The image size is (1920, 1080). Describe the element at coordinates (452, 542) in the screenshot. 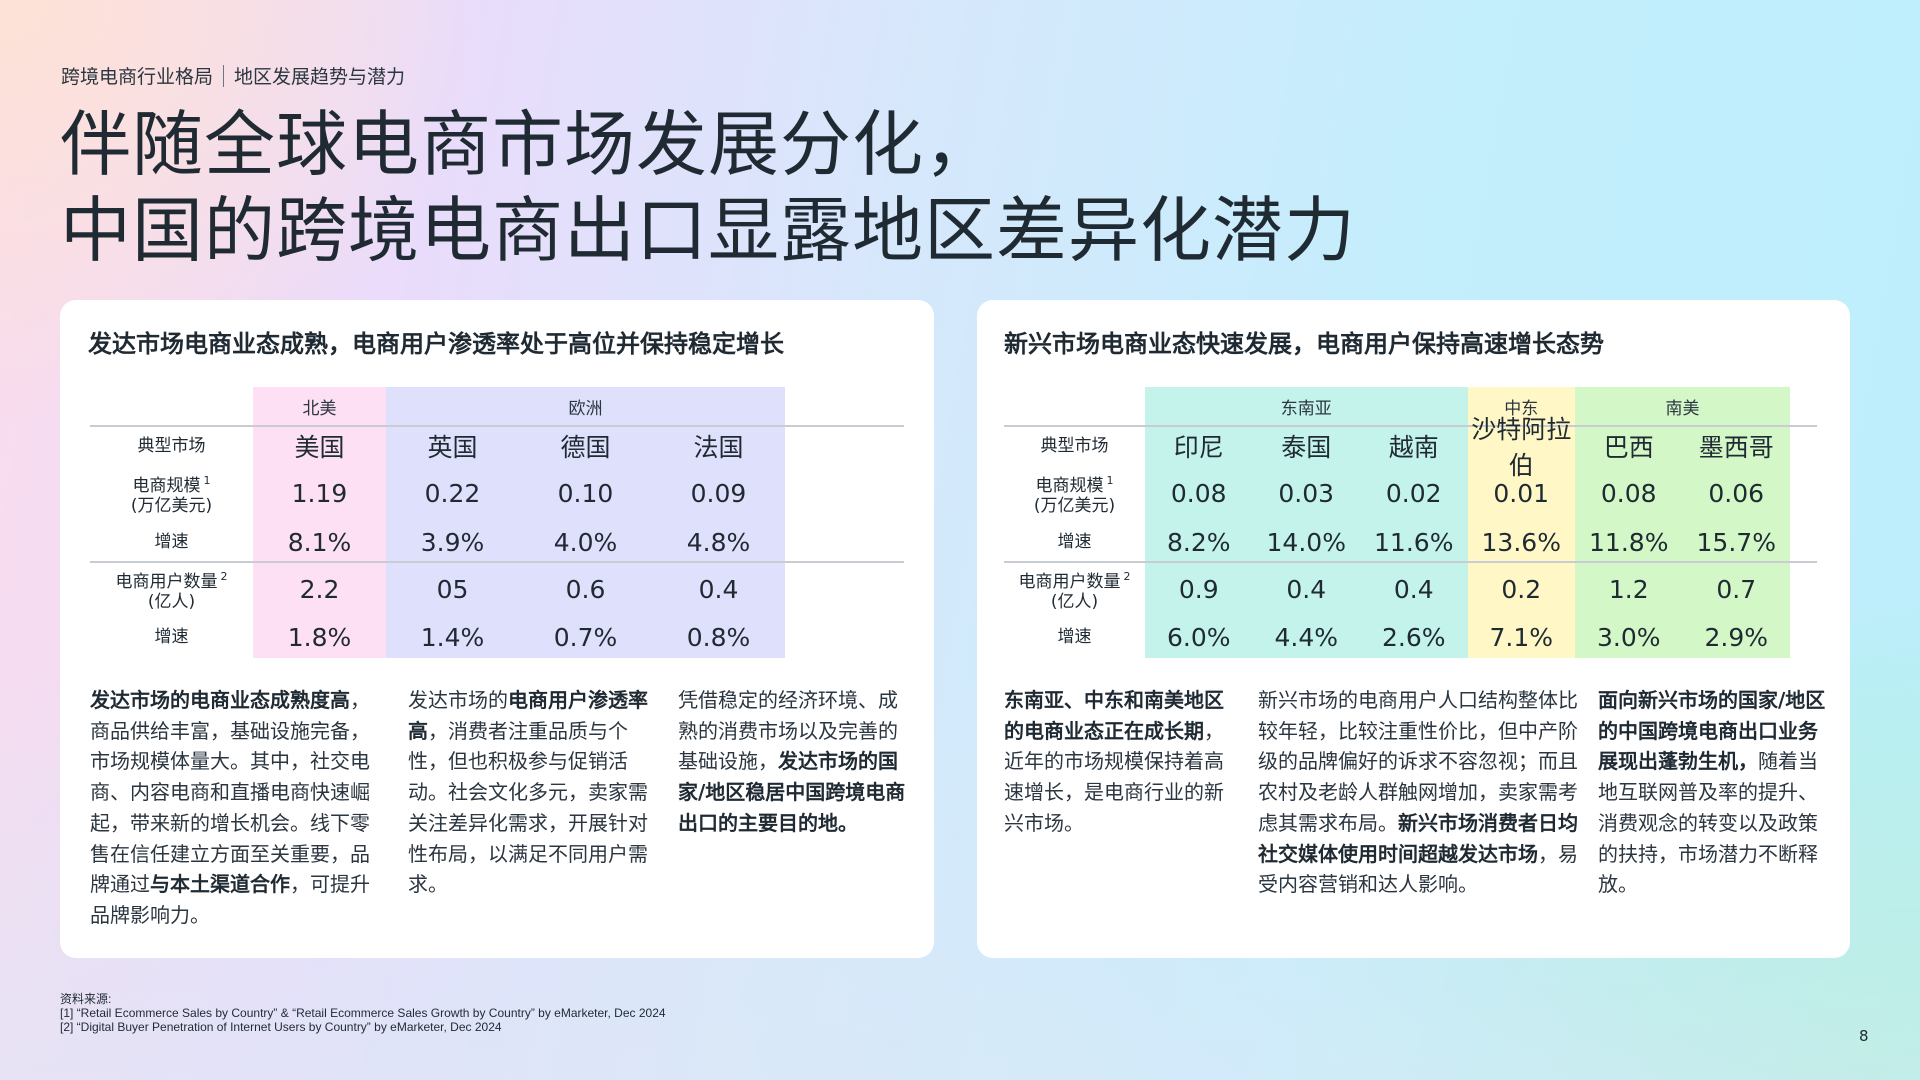

I see `table-cell-scale-growth: 3.9%` at that location.